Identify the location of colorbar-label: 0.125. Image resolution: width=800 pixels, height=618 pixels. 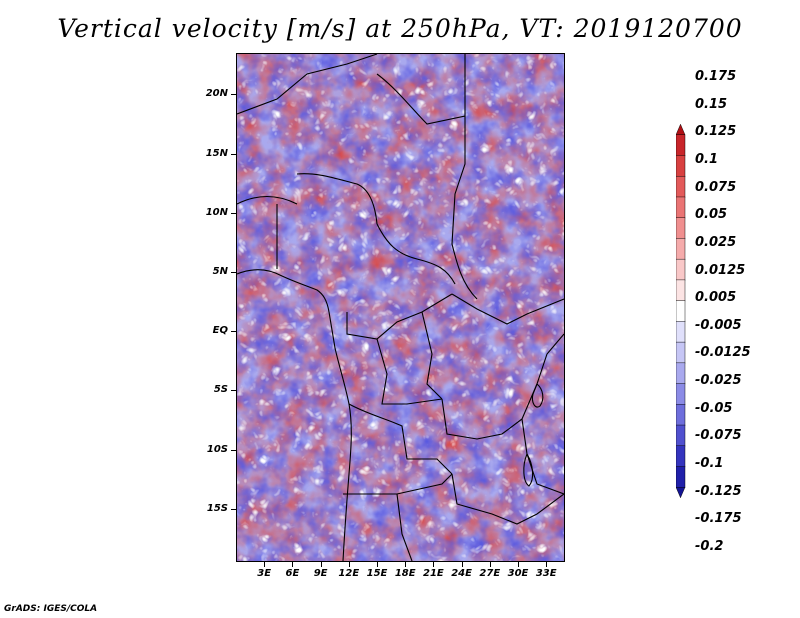
(716, 132).